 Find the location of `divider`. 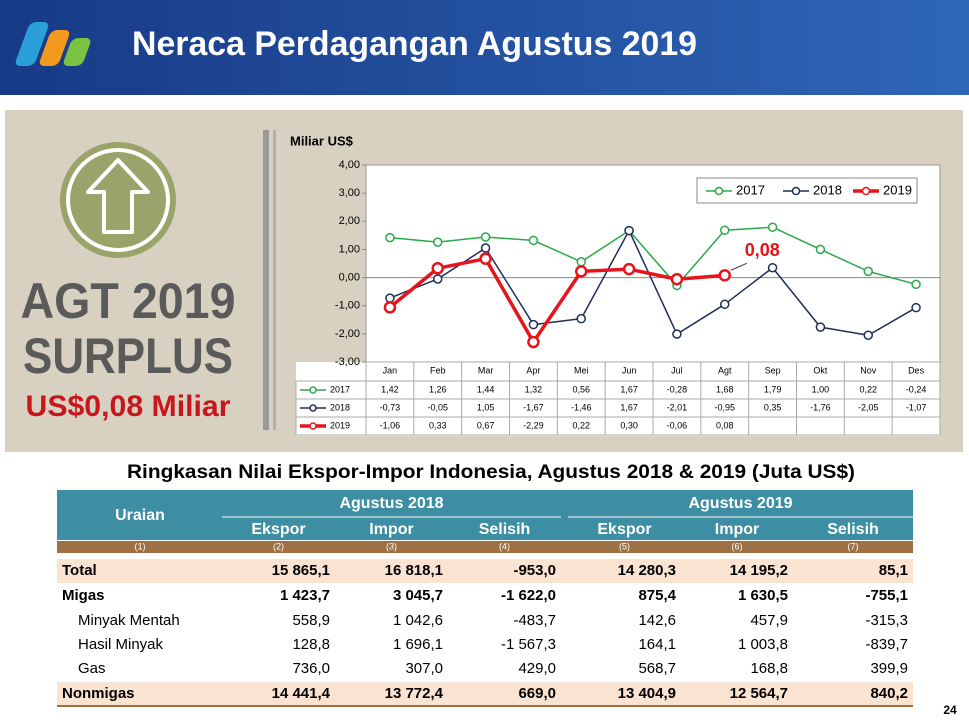

divider is located at coordinates (266, 280).